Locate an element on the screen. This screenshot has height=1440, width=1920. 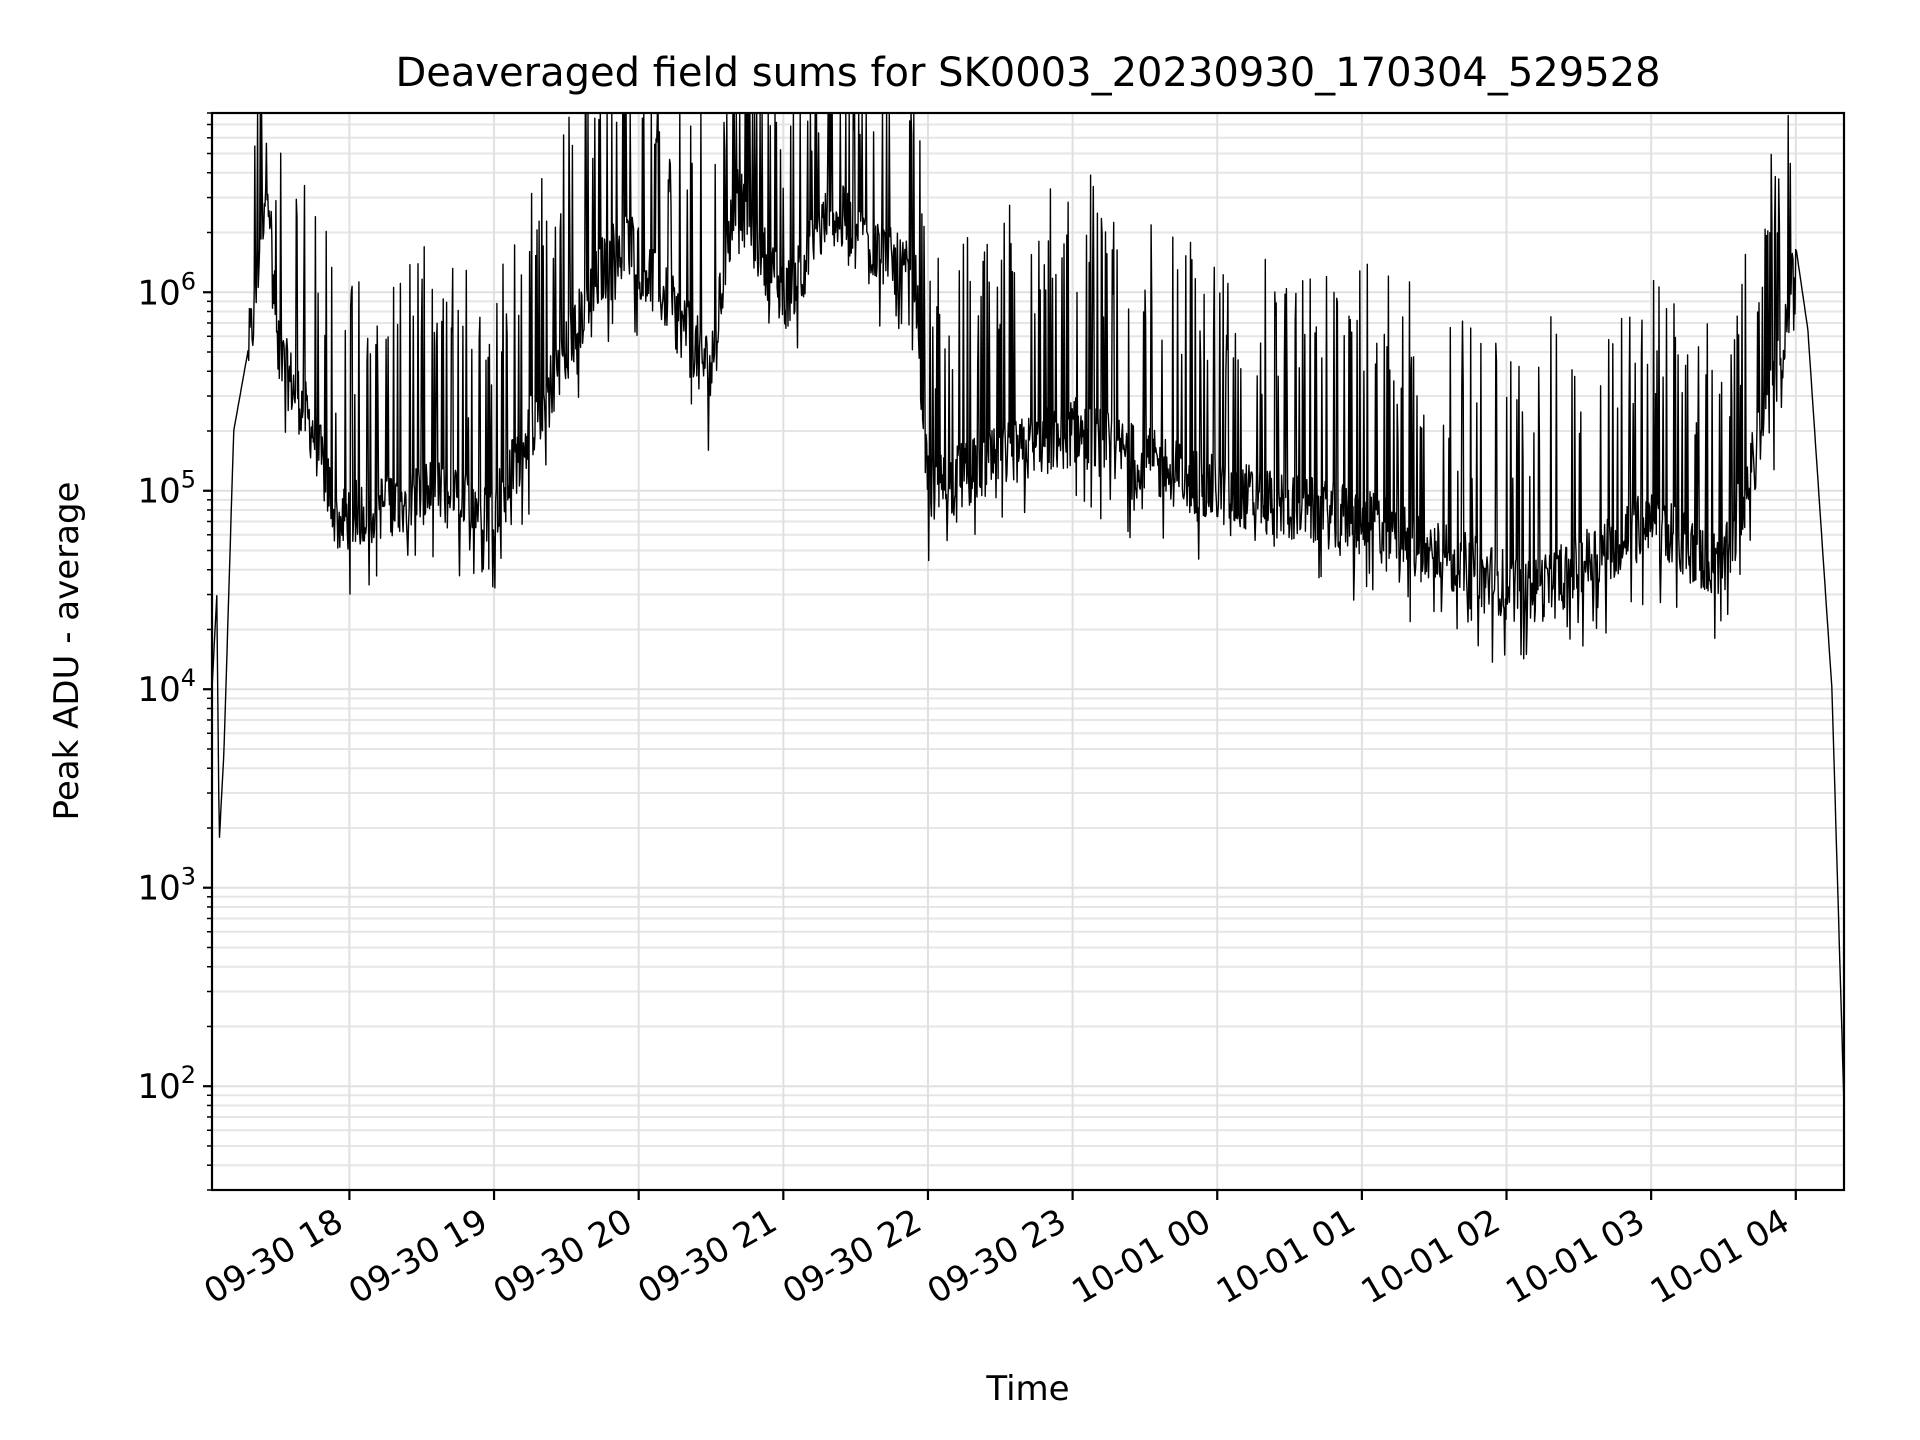
y-tick-label: 10³ is located at coordinates (166, 886).